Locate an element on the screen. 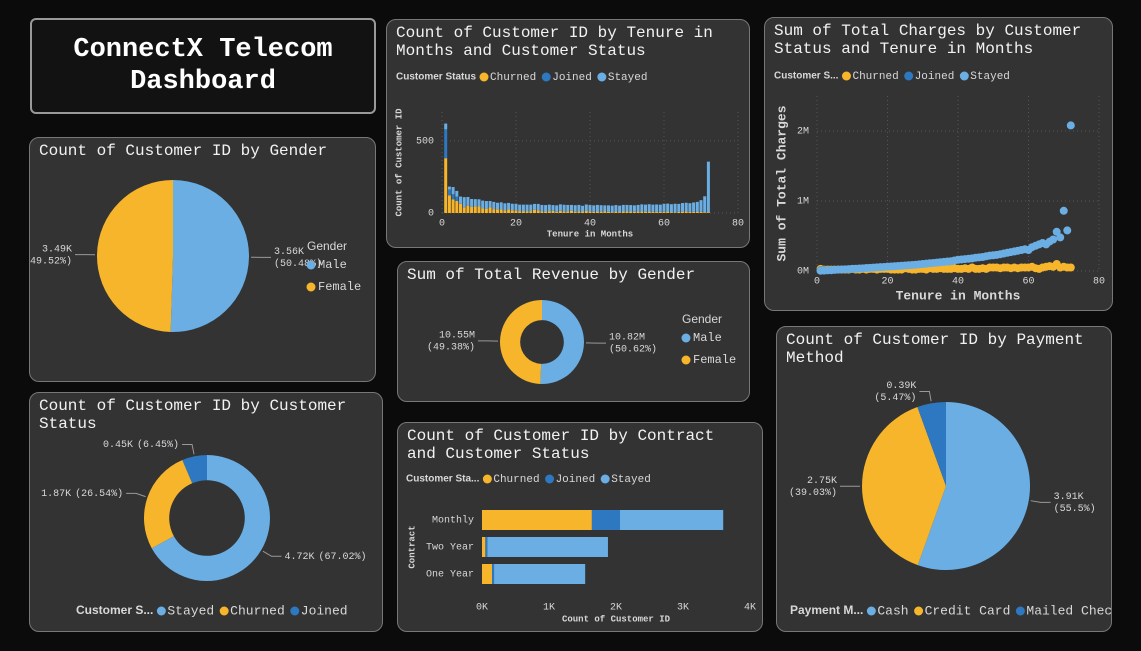 The width and height of the screenshot is (1141, 651). x-tick-label: 4K is located at coordinates (750, 608).